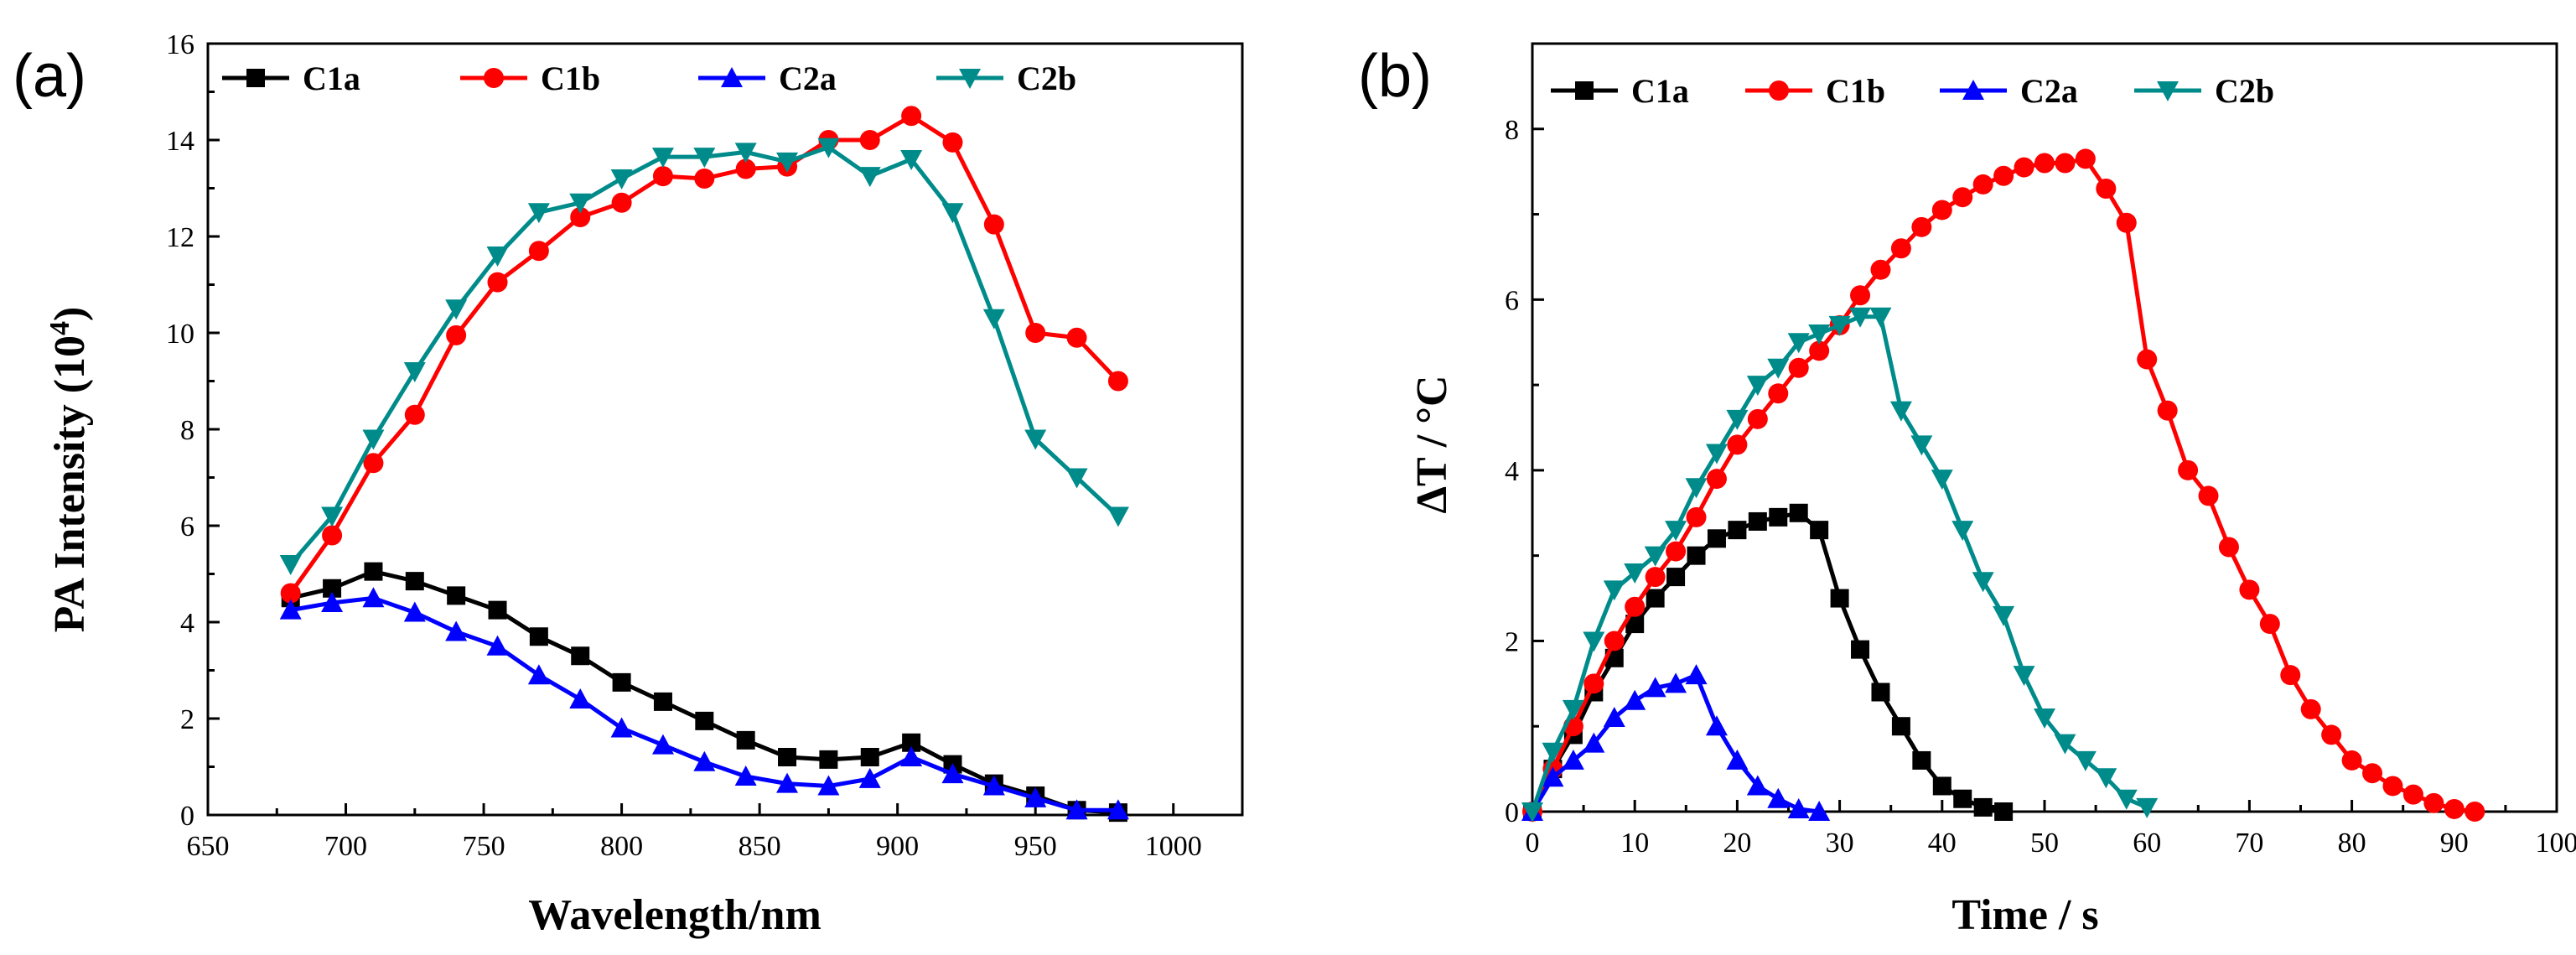  I want to click on panel-a-label: (a), so click(49, 77).